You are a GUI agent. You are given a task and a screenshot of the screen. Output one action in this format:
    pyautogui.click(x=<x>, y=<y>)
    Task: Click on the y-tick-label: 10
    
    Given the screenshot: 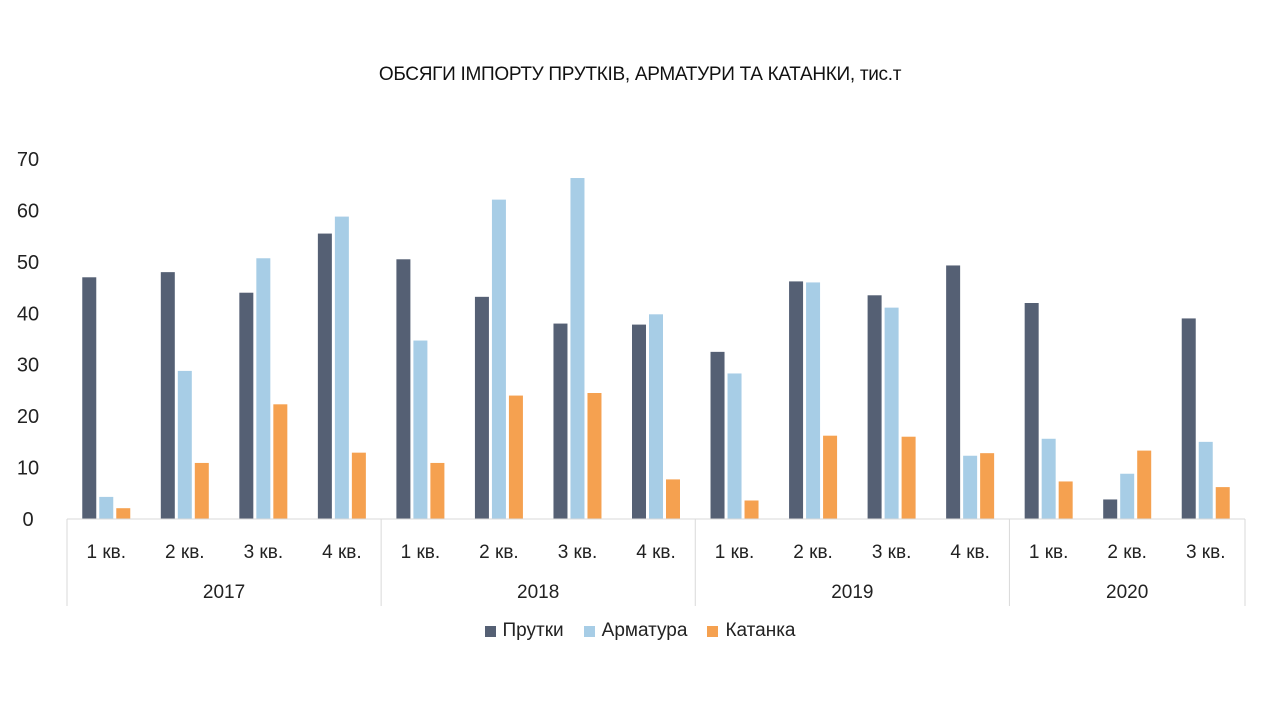 What is the action you would take?
    pyautogui.click(x=28, y=469)
    